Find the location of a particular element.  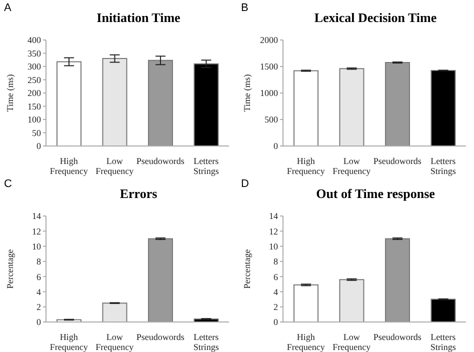

y-tick-label: 500 is located at coordinates (271, 119).